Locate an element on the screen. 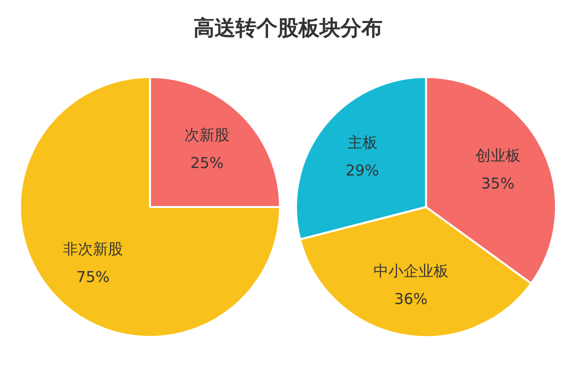 The width and height of the screenshot is (576, 380). data-label: 25% is located at coordinates (207, 163).